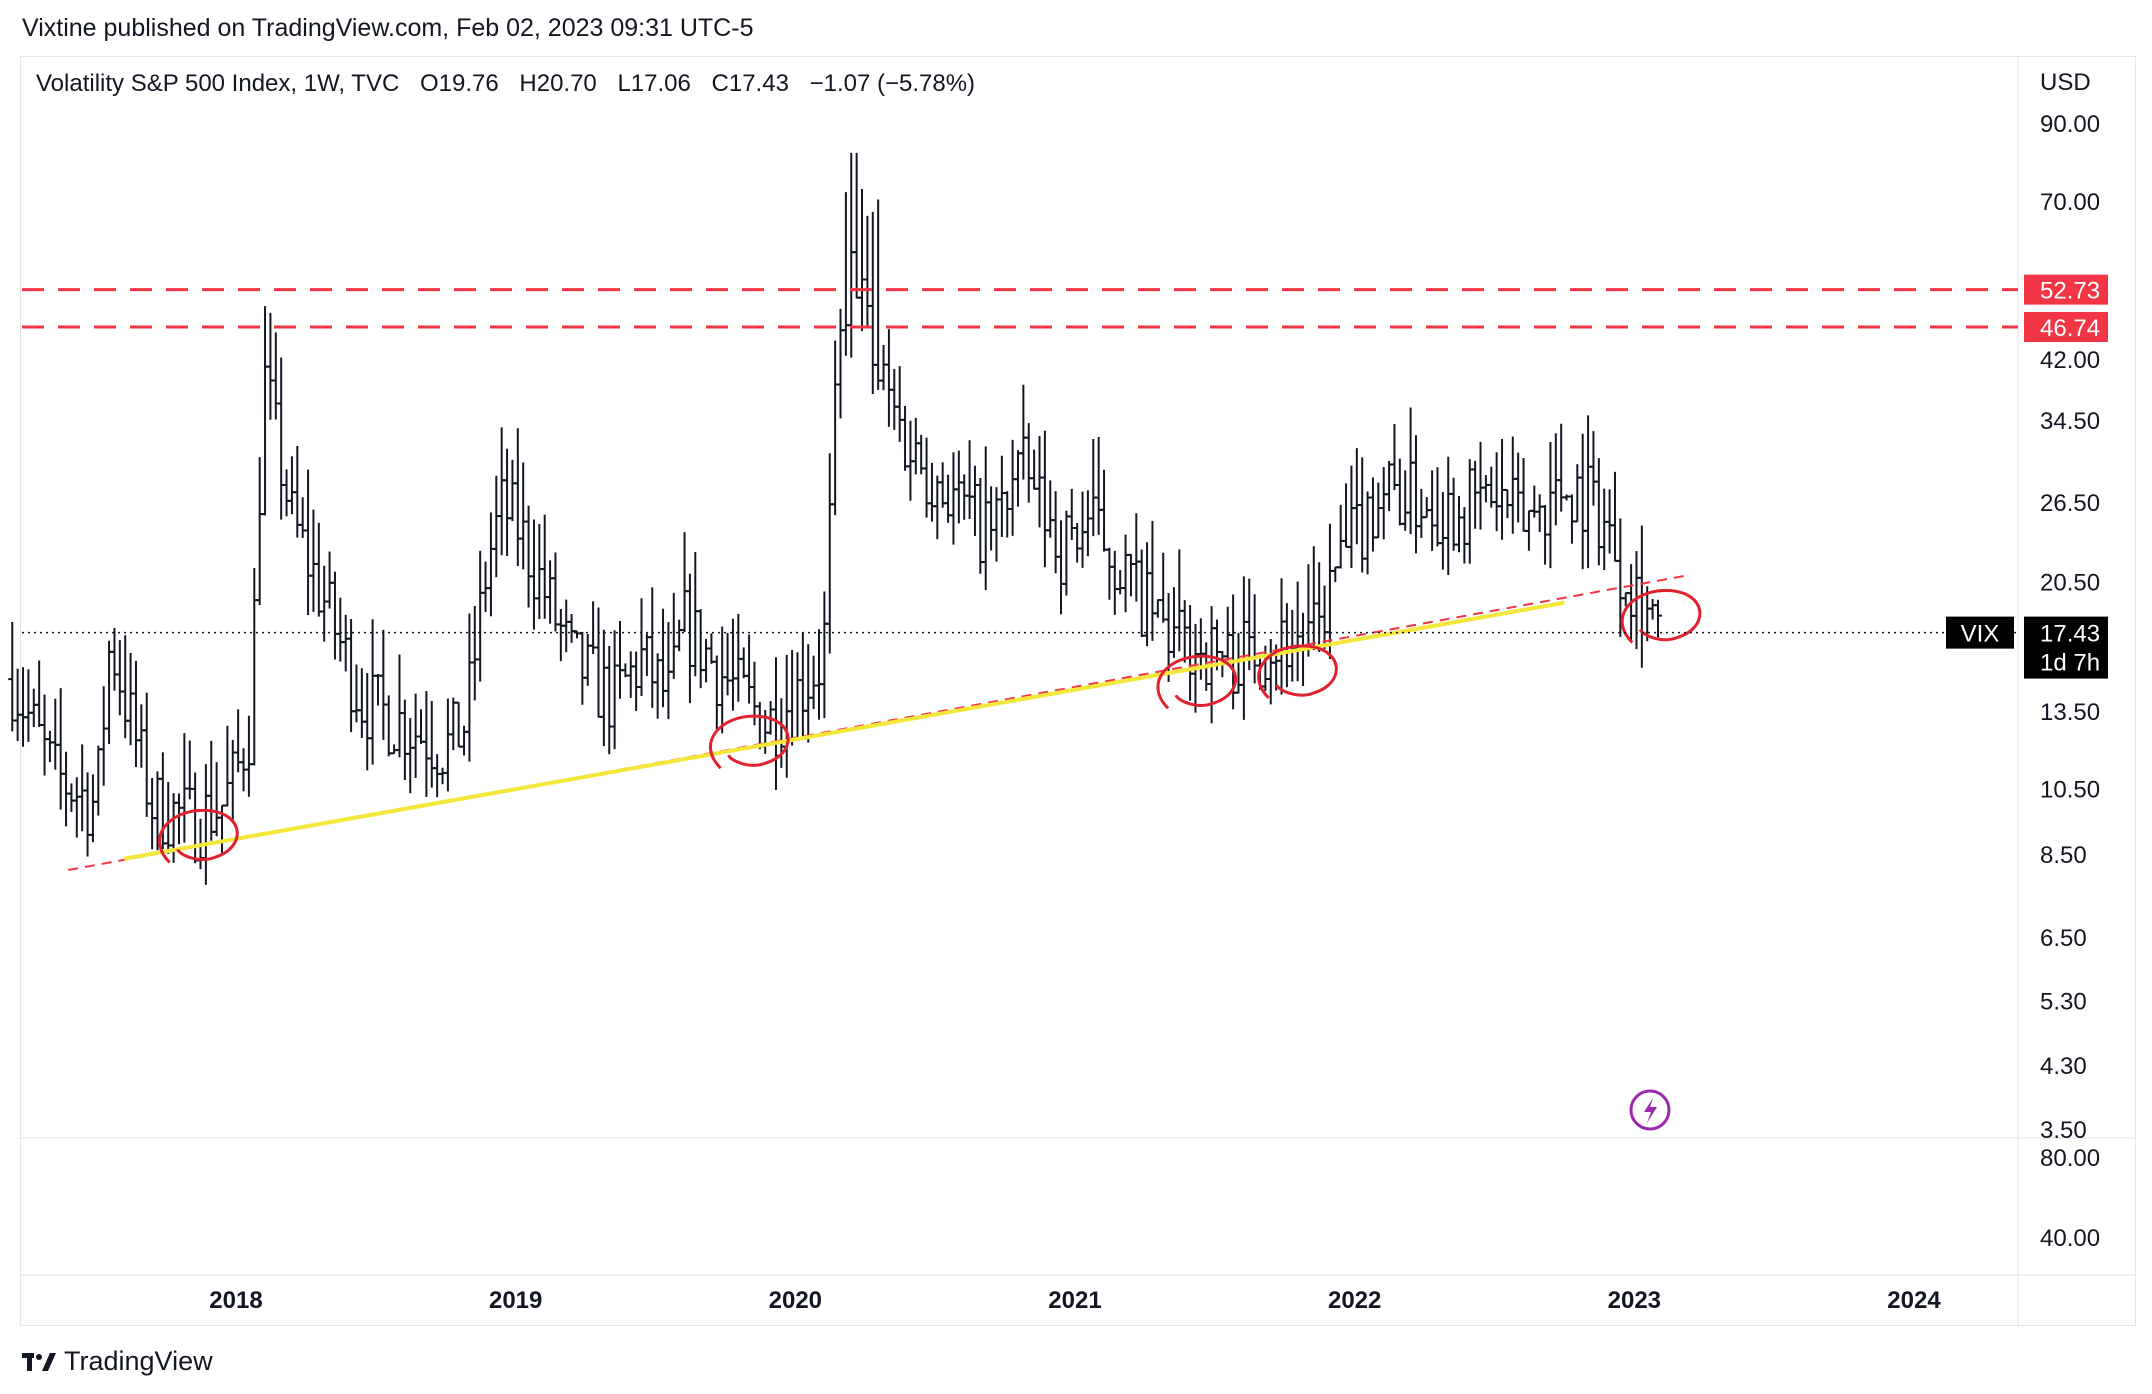  Describe the element at coordinates (515, 1300) in the screenshot. I see `time-tick-label: 2019` at that location.